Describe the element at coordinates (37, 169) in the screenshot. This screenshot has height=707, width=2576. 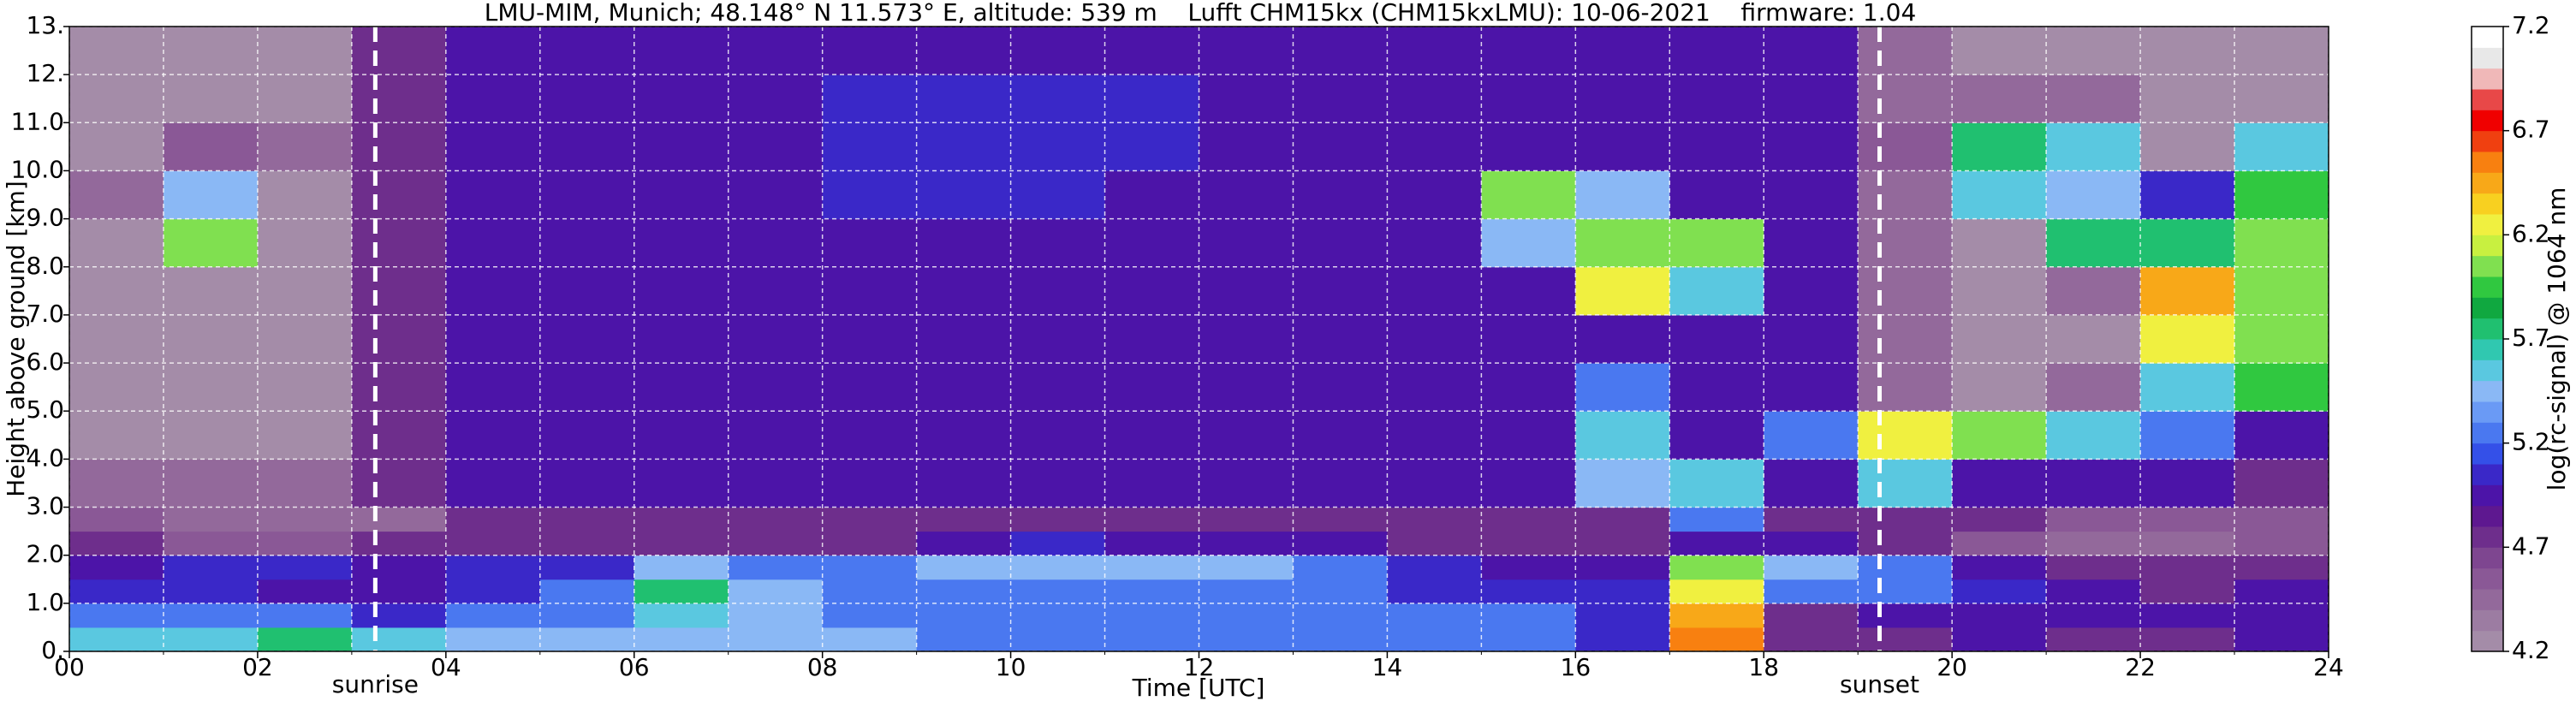
I see `y-tick-label: 10.0` at that location.